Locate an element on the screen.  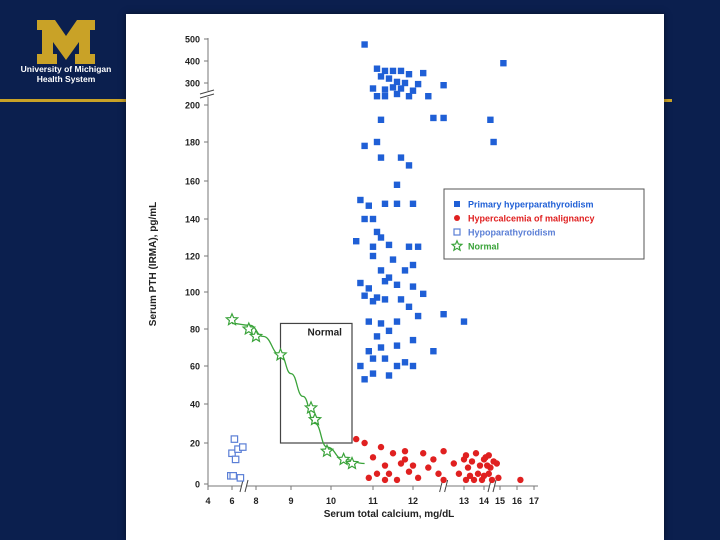
block-m-icon is located at coordinates (66, 42).